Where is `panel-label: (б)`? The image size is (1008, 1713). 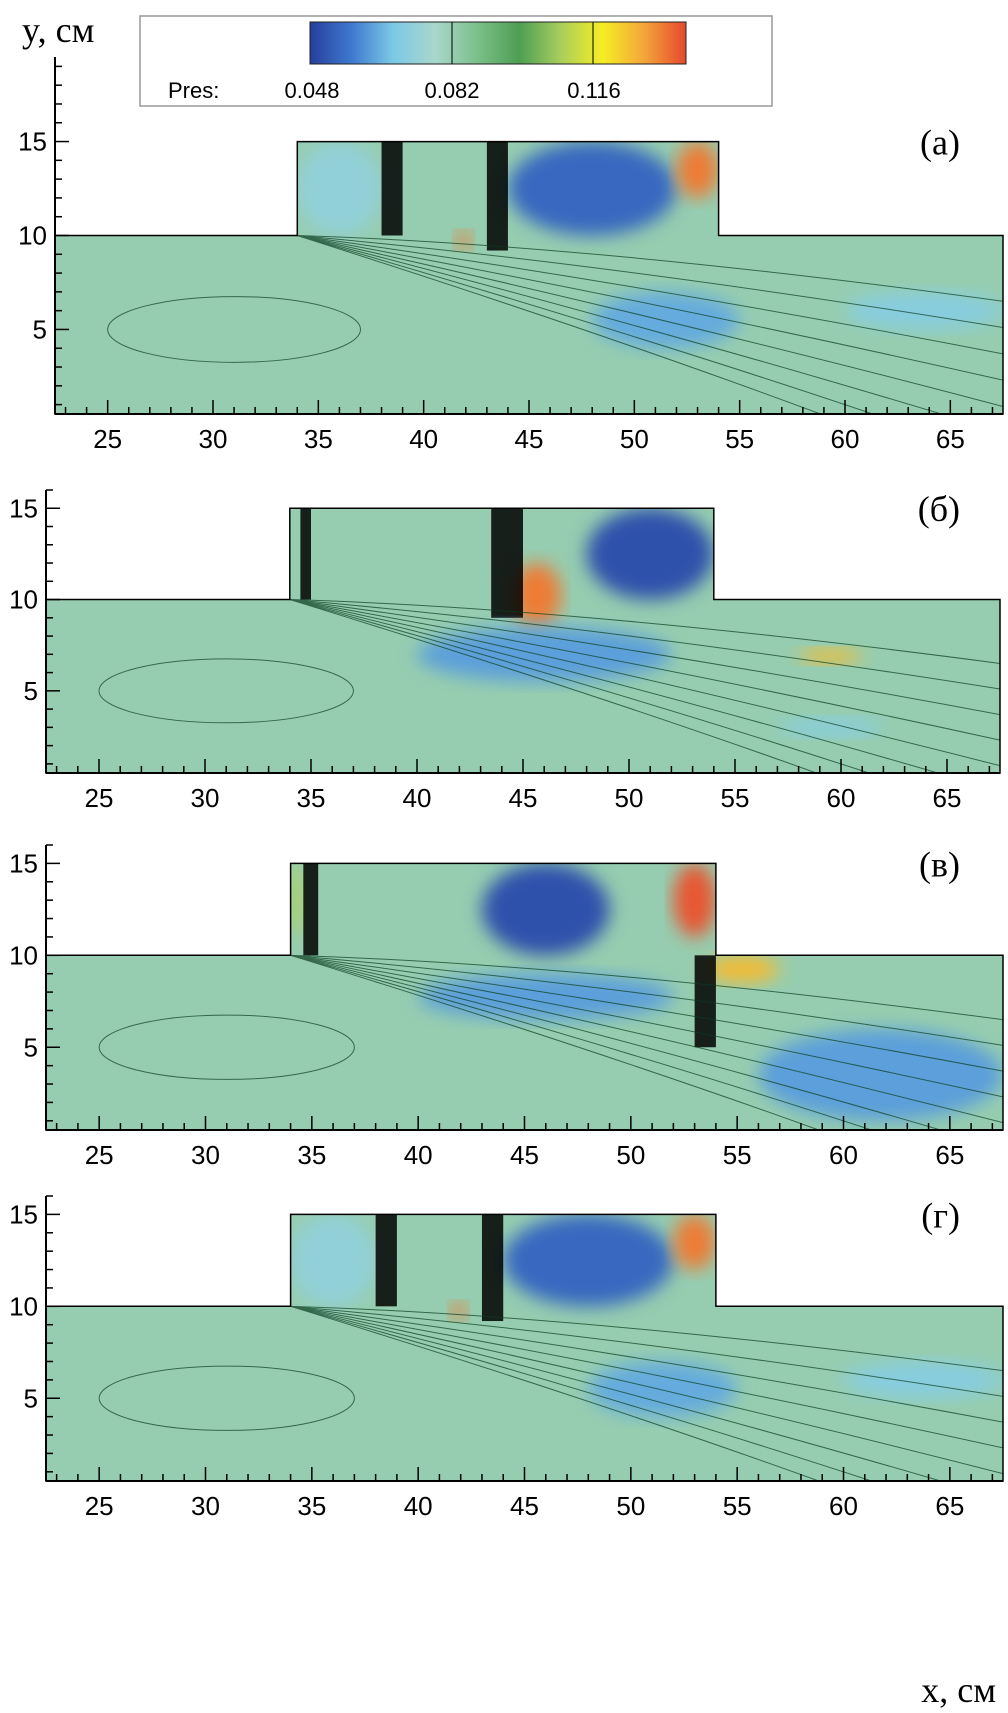 panel-label: (б) is located at coordinates (939, 509).